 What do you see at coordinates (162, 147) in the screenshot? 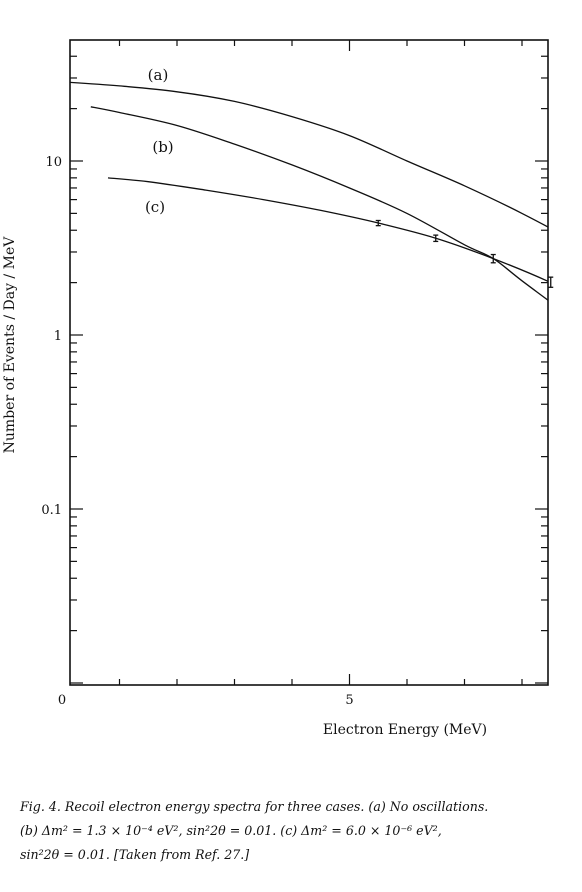
I see `series-label-b: (b)` at bounding box center [162, 147].